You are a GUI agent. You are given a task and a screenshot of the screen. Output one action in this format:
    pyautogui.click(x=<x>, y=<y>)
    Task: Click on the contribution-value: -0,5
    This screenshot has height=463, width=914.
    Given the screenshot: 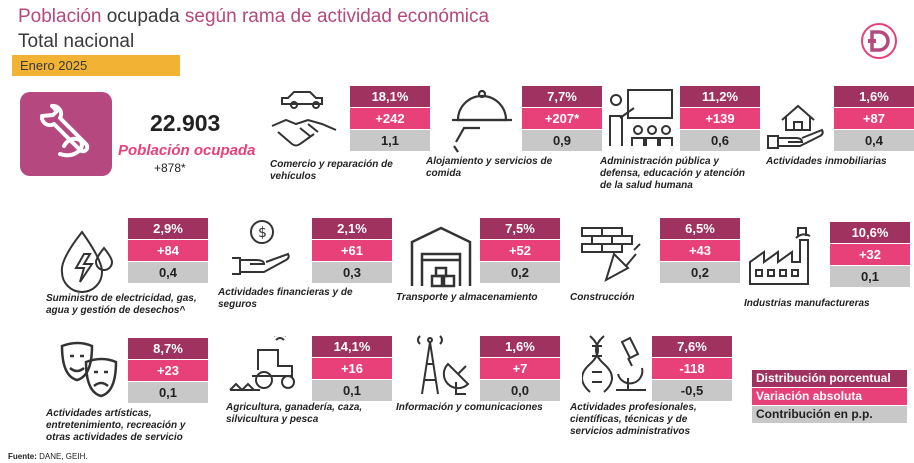 What is the action you would take?
    pyautogui.click(x=692, y=390)
    